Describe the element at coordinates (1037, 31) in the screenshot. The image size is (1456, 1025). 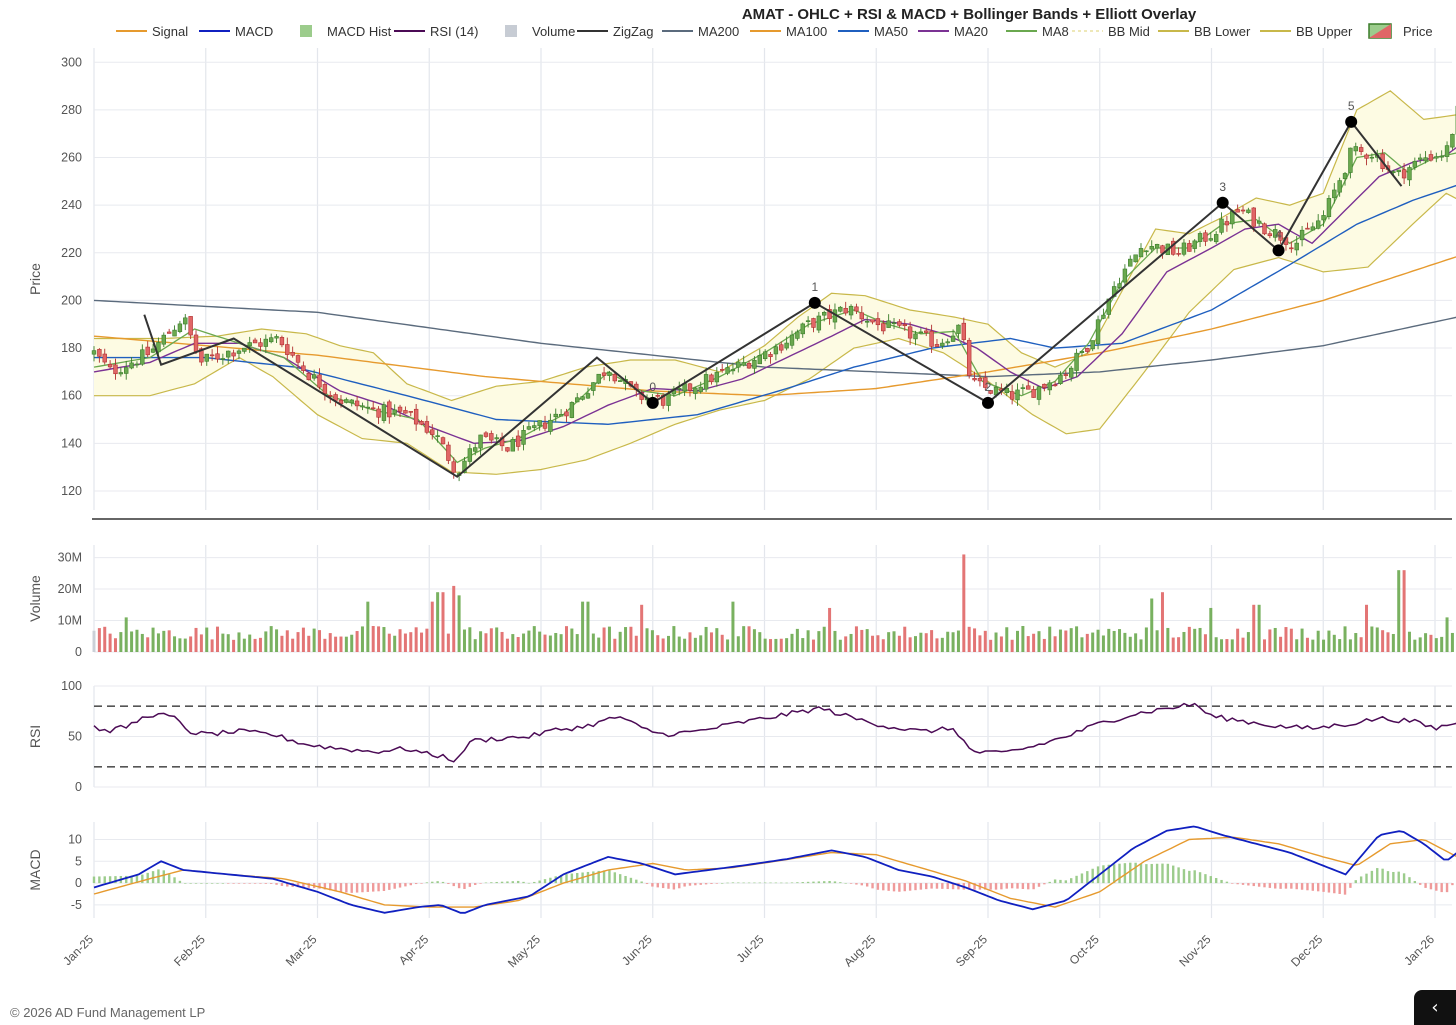
I see `legend-item-ma8: MA8` at that location.